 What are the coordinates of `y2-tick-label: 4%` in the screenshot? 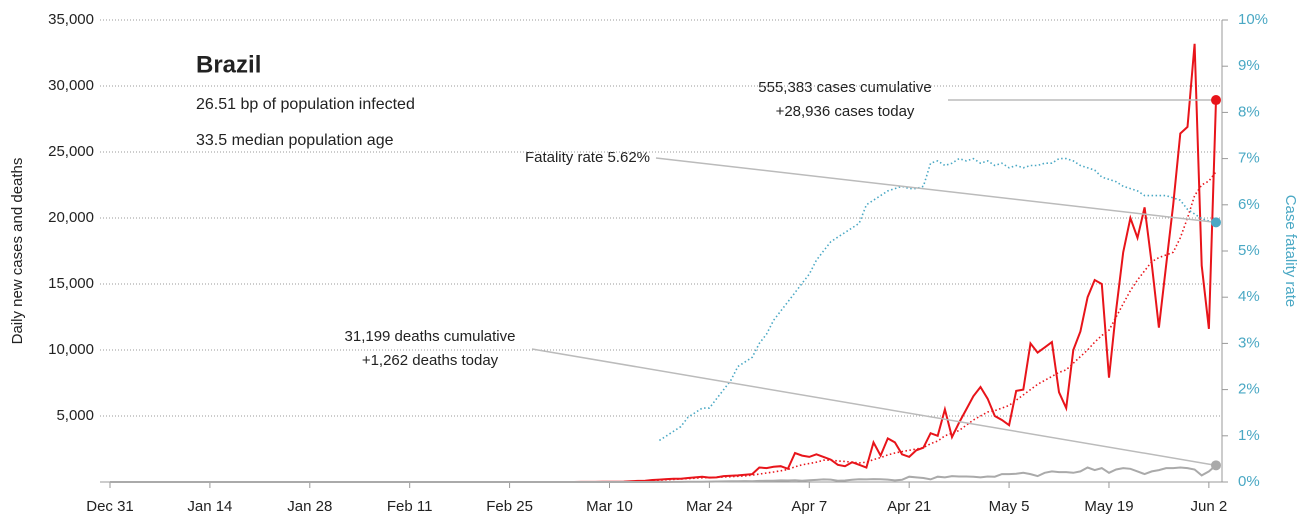 It's located at (1249, 296).